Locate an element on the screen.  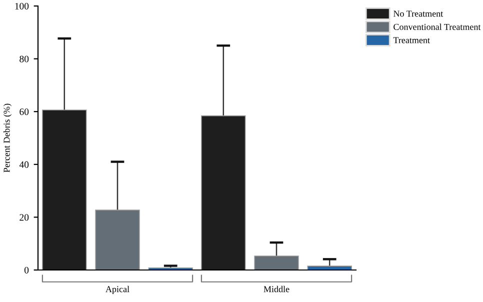
x-tick-label: Apical is located at coordinates (118, 290).